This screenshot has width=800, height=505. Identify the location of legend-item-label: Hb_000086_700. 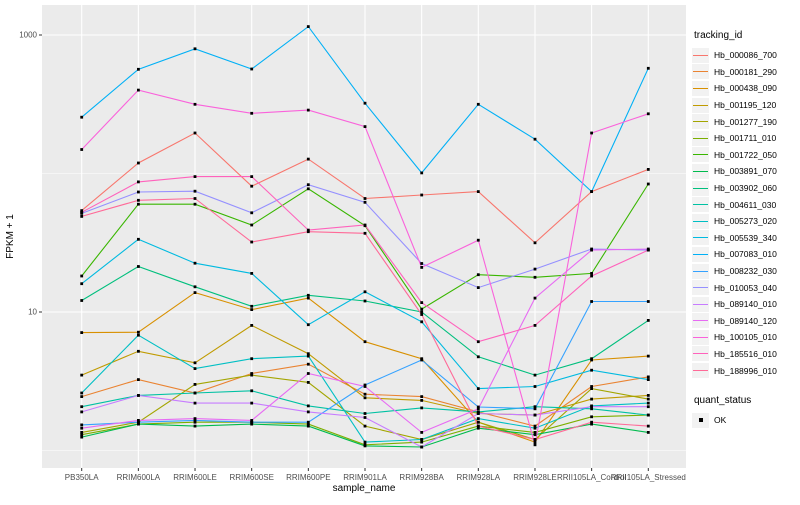
(745, 55).